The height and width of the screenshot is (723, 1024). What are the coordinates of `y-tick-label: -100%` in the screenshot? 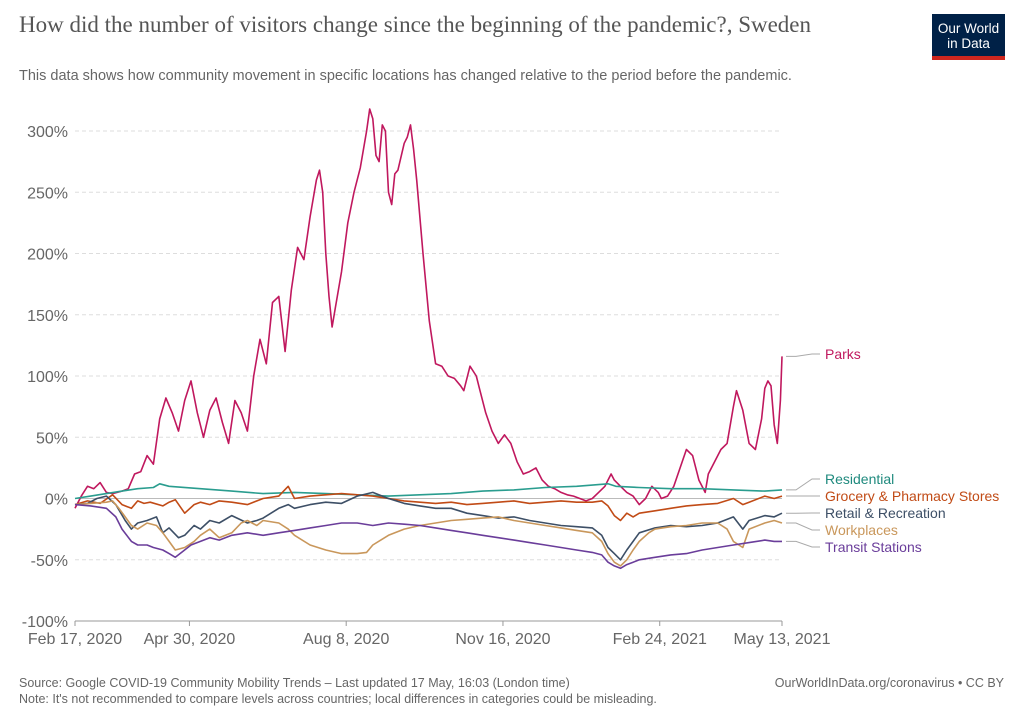 It's located at (45, 622).